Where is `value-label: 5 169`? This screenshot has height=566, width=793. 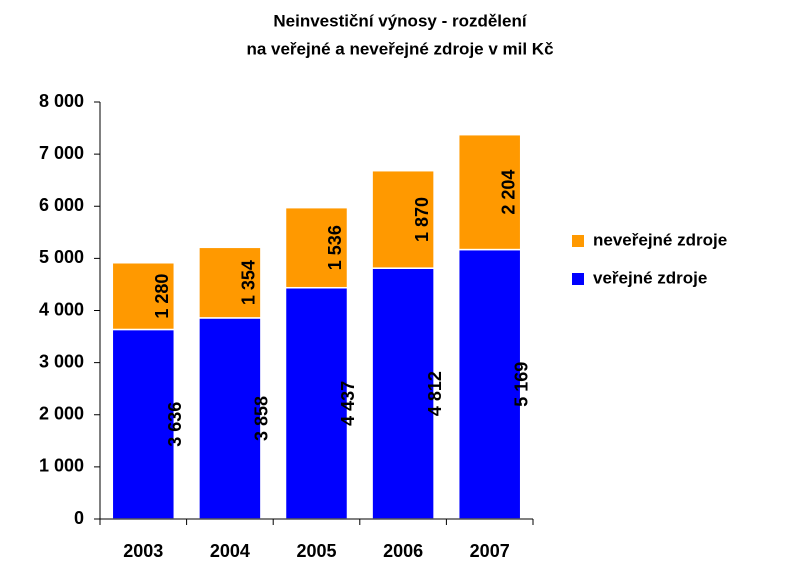
value-label: 5 169 is located at coordinates (521, 384).